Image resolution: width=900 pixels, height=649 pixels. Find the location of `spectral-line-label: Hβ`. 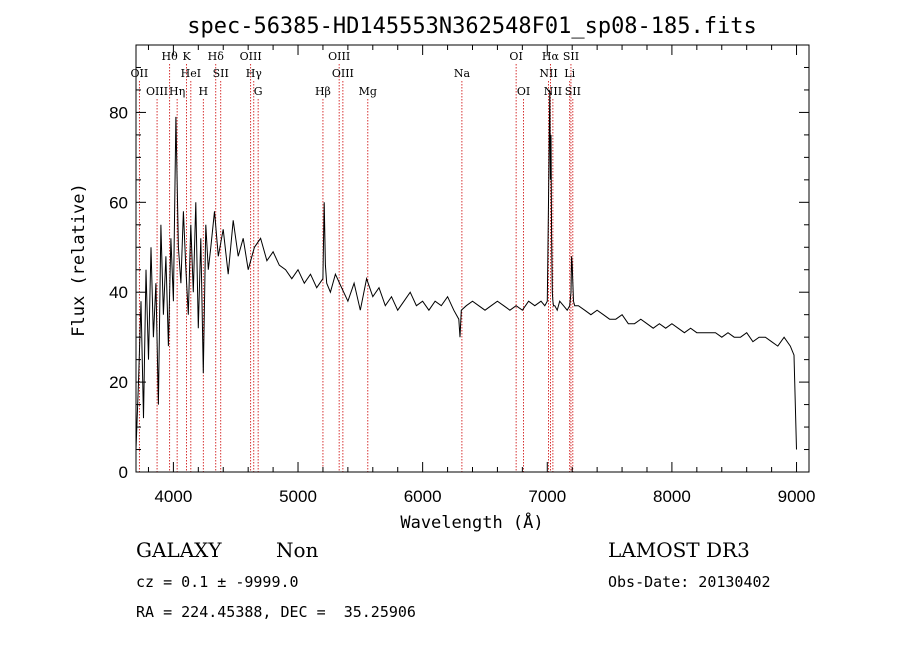

spectral-line-label: Hβ is located at coordinates (323, 91).